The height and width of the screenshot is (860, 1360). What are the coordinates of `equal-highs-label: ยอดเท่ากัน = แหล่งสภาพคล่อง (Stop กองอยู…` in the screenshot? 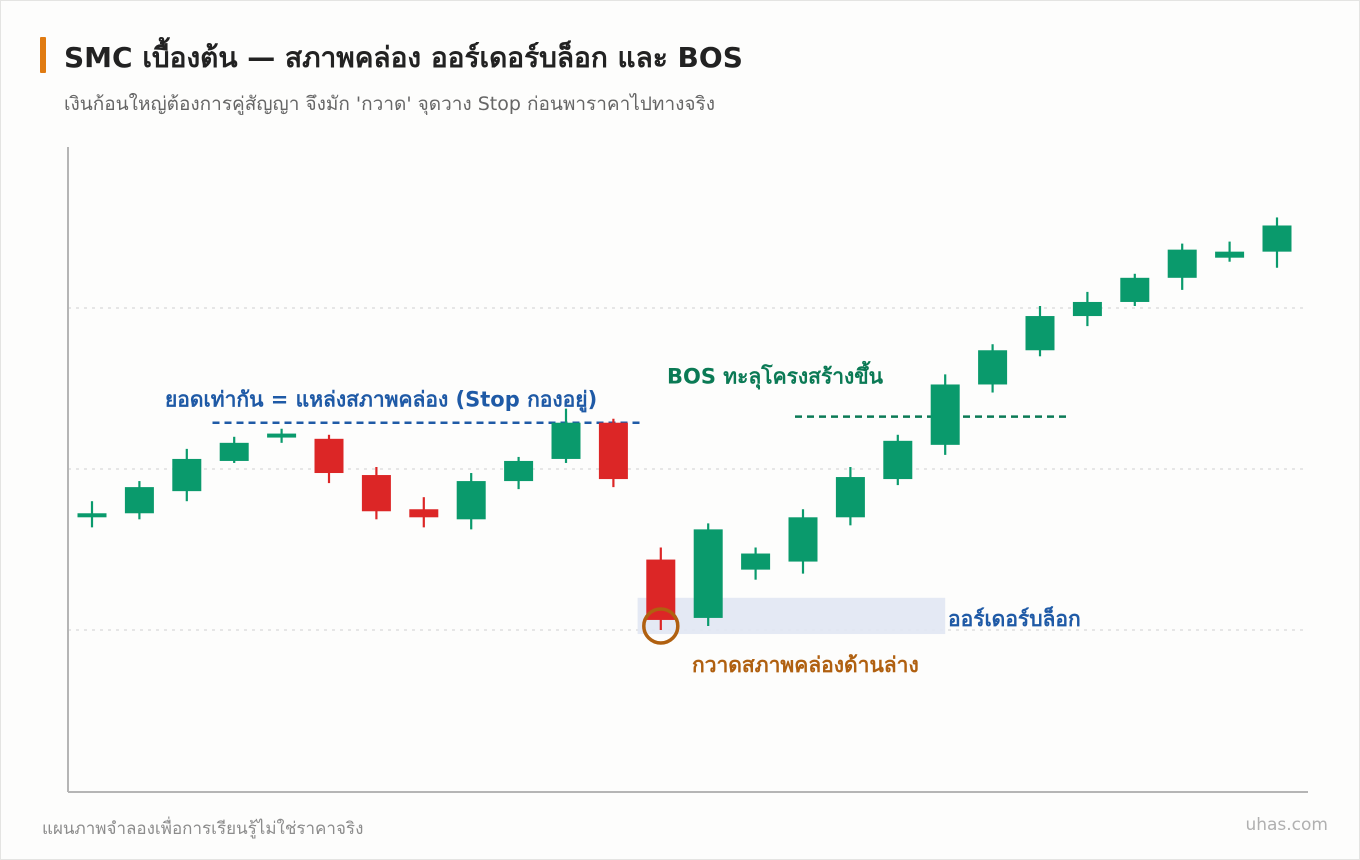 It's located at (381, 401).